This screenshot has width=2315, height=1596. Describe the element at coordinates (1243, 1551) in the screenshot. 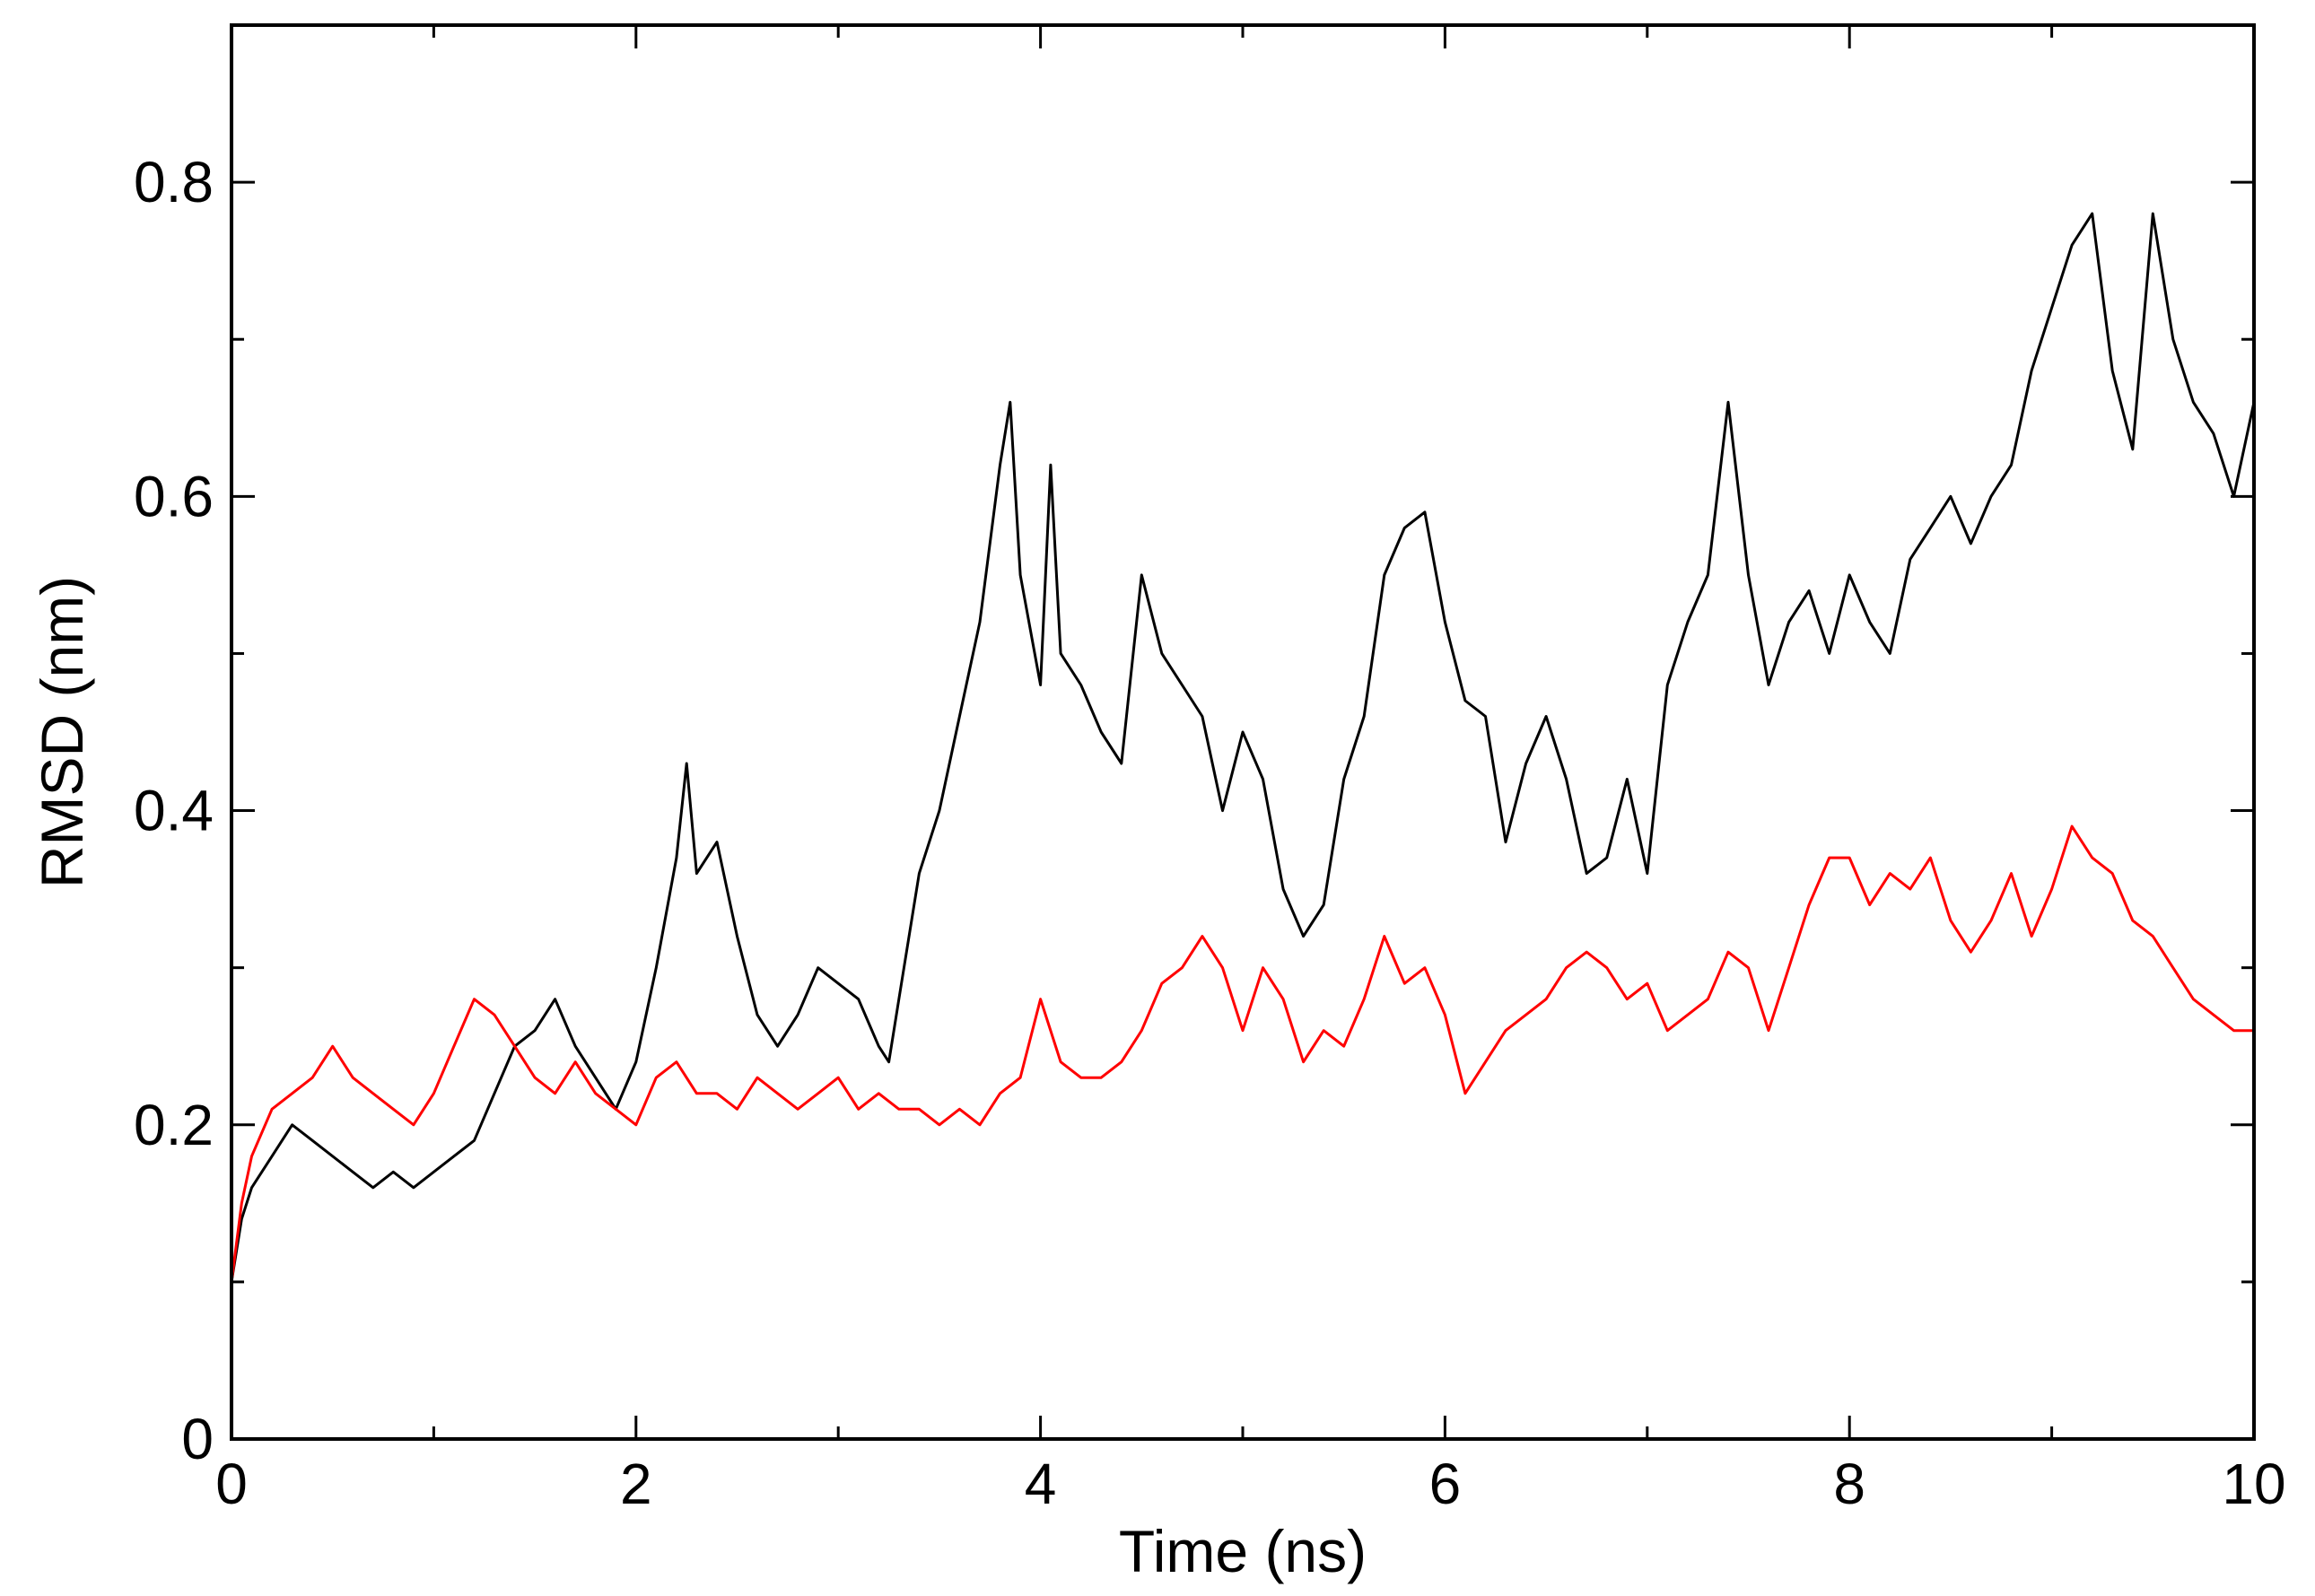

I see `x-axis-title: Time (ns)` at that location.